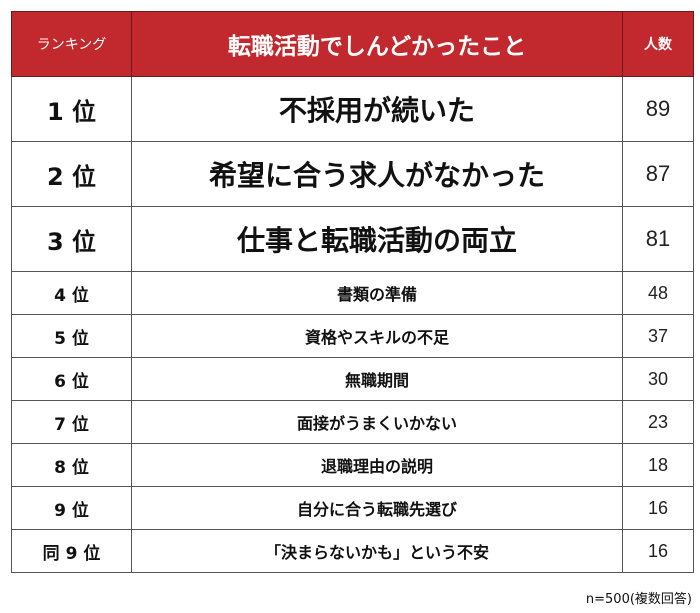 The height and width of the screenshot is (613, 700). Describe the element at coordinates (377, 551) in the screenshot. I see `item-cell: 「決まらないかも」という不安` at that location.